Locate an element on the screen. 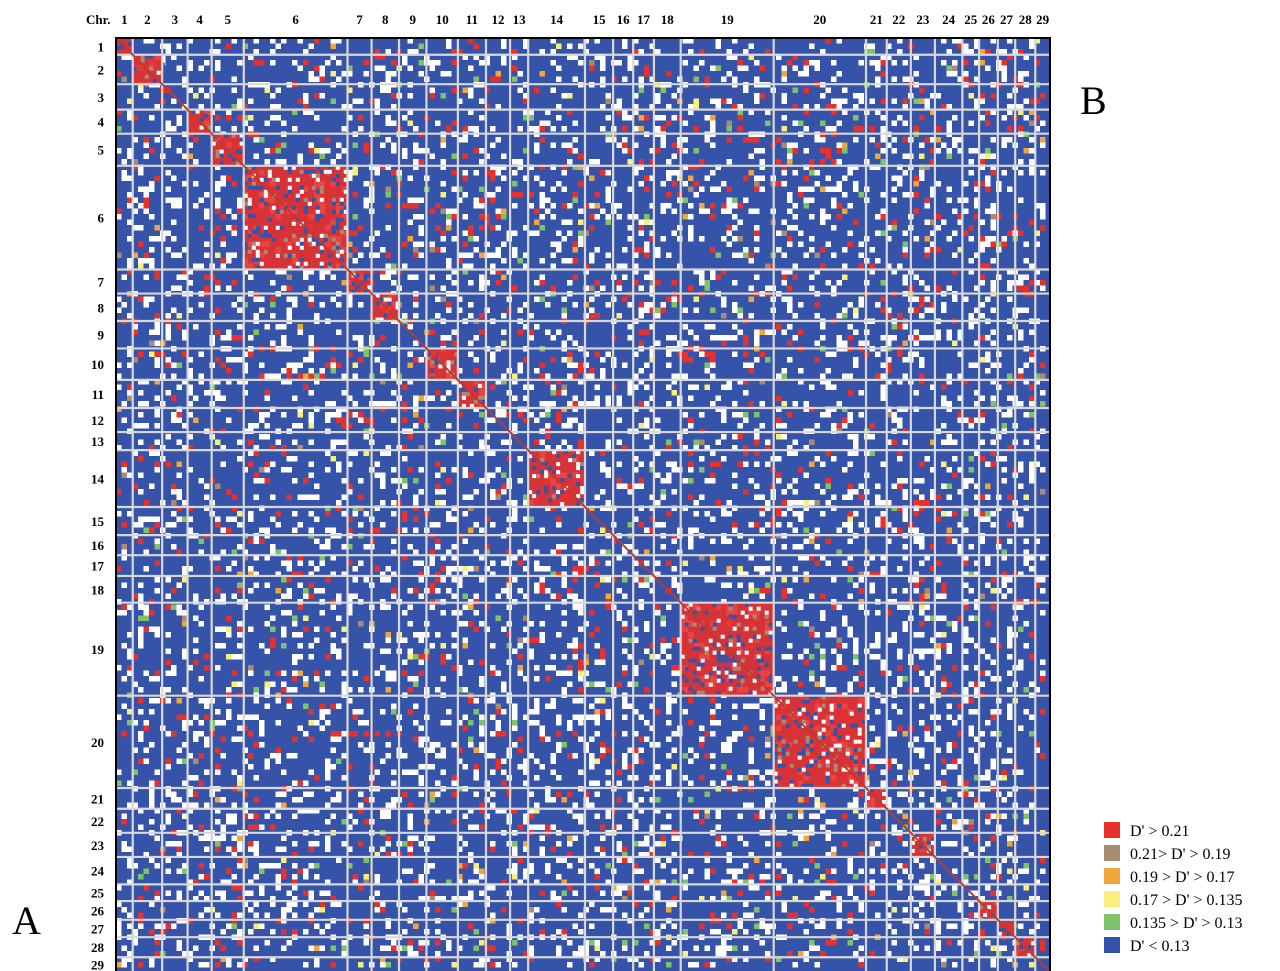 The image size is (1280, 971). y-tick-label: 22 is located at coordinates (97, 821).